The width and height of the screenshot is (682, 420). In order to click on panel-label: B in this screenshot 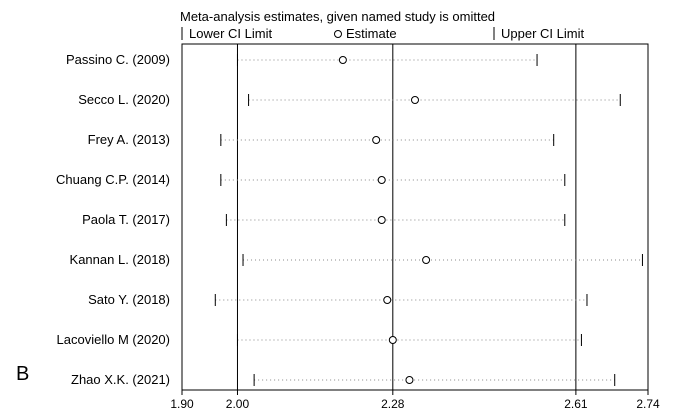, I will do `click(22, 374)`.